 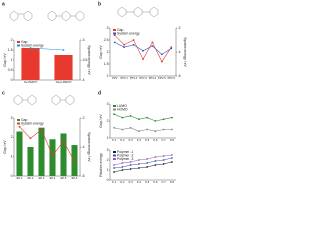 I want to click on x-tick-label: P-8, so click(x=172, y=182).